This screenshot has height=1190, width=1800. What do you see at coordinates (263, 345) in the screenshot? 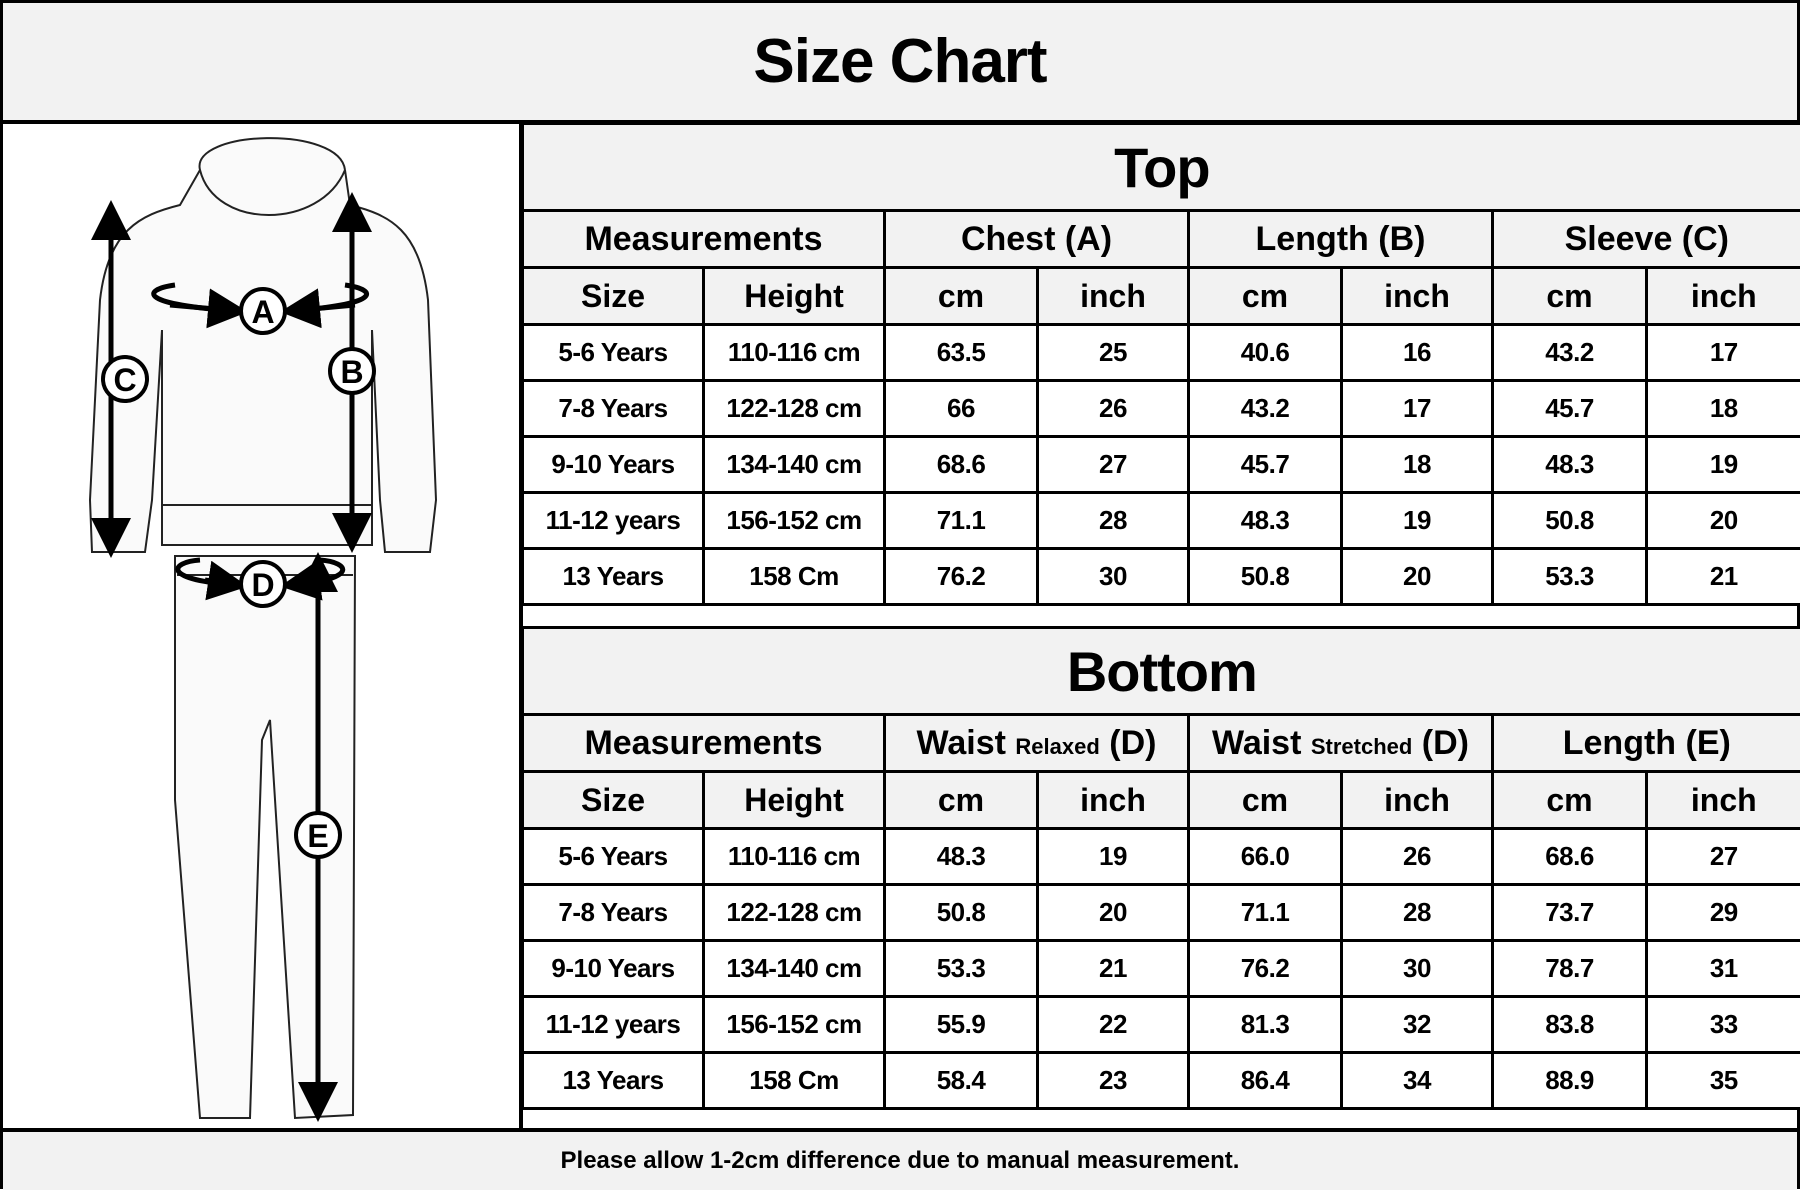
I see `hoodie-outline` at bounding box center [263, 345].